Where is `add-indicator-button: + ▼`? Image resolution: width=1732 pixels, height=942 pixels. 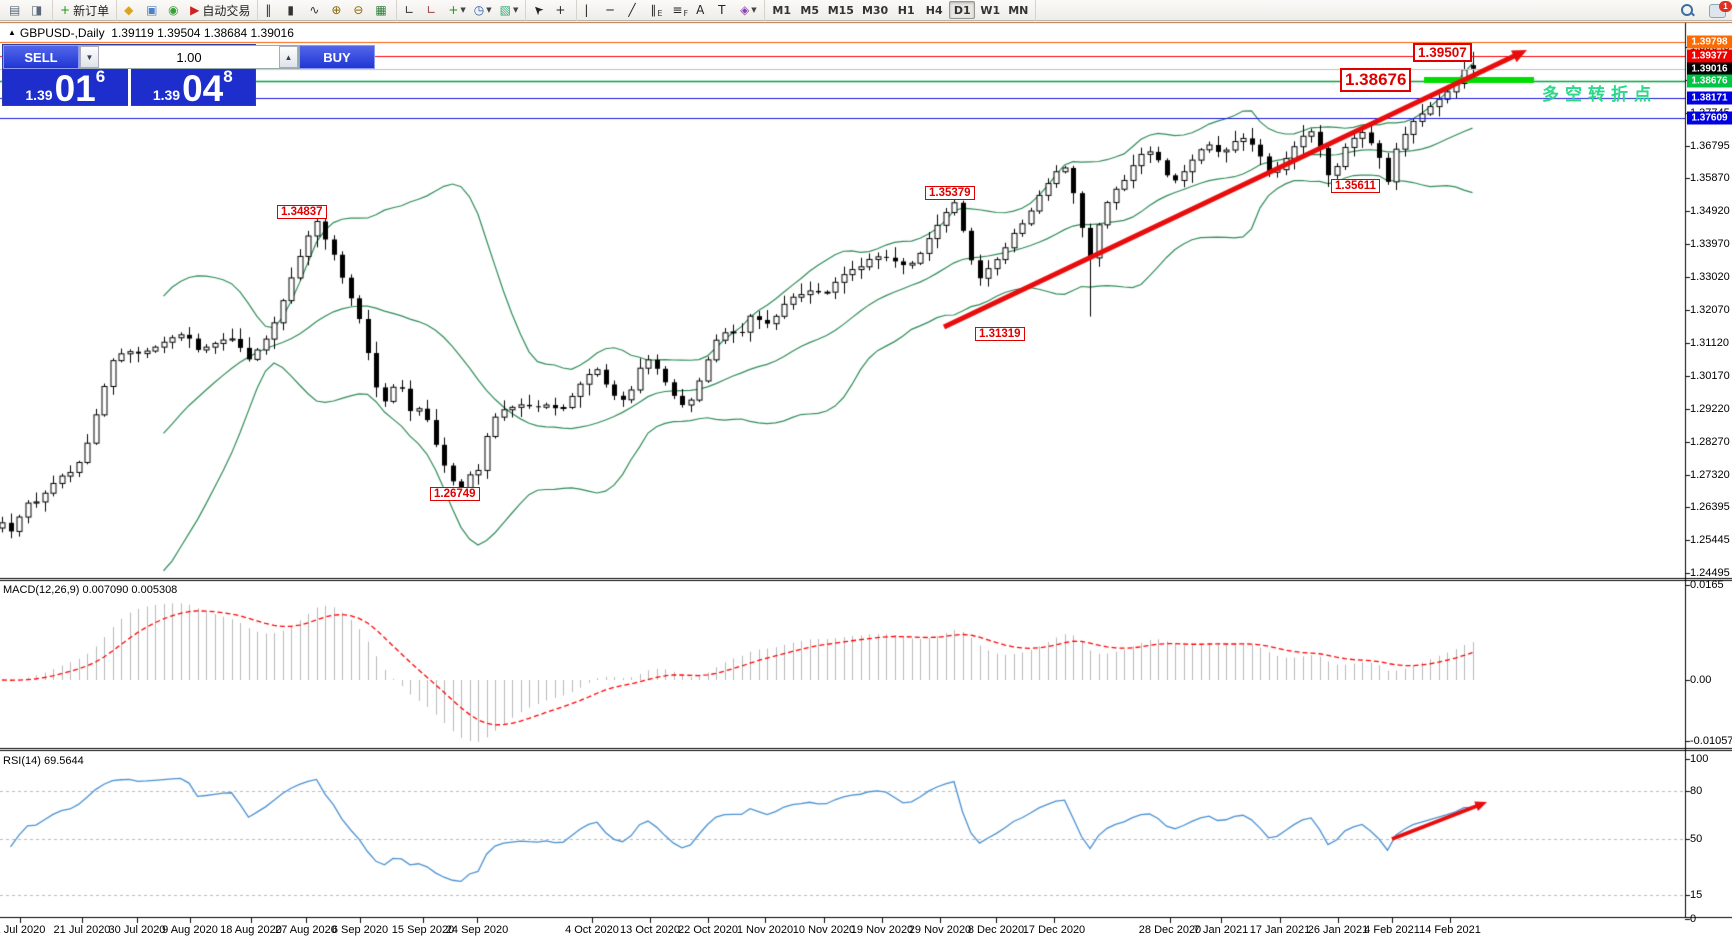 add-indicator-button: + ▼ is located at coordinates (456, 10).